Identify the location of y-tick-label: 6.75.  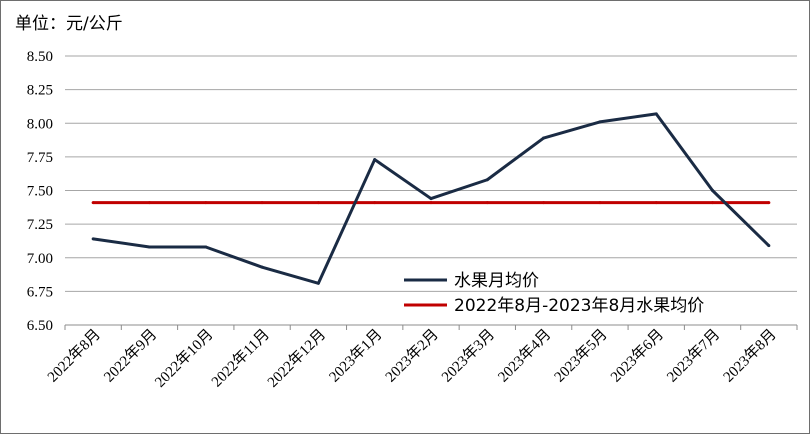
(40, 292).